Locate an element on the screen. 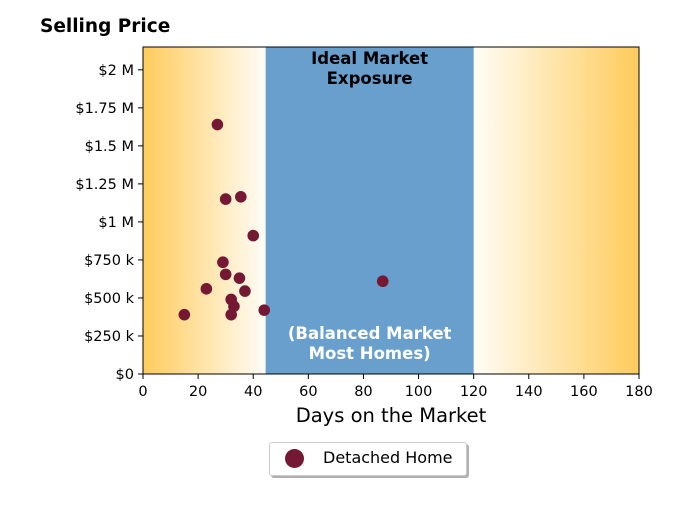  data-points is located at coordinates (283, 219).